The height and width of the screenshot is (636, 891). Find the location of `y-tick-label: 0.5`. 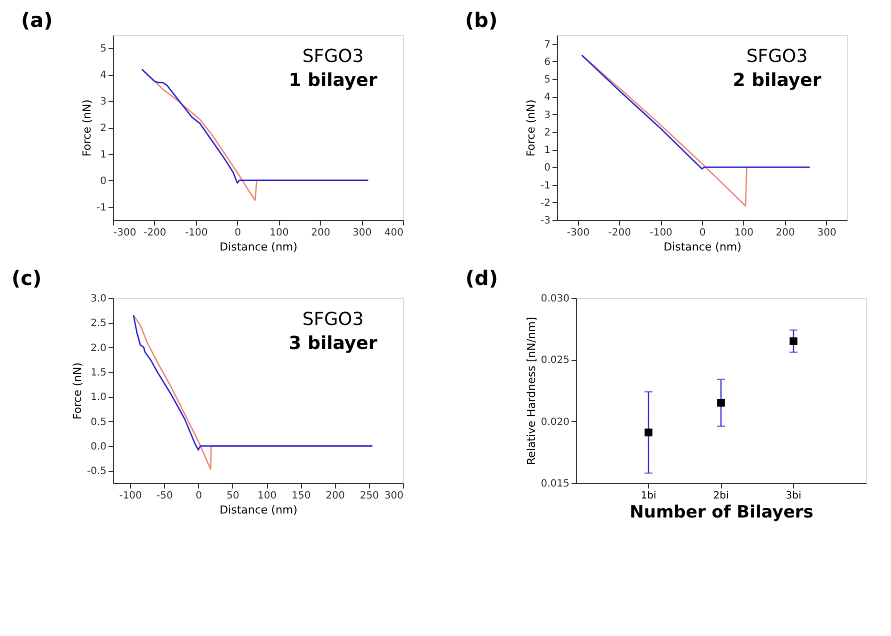

y-tick-label: 0.5 is located at coordinates (98, 422).